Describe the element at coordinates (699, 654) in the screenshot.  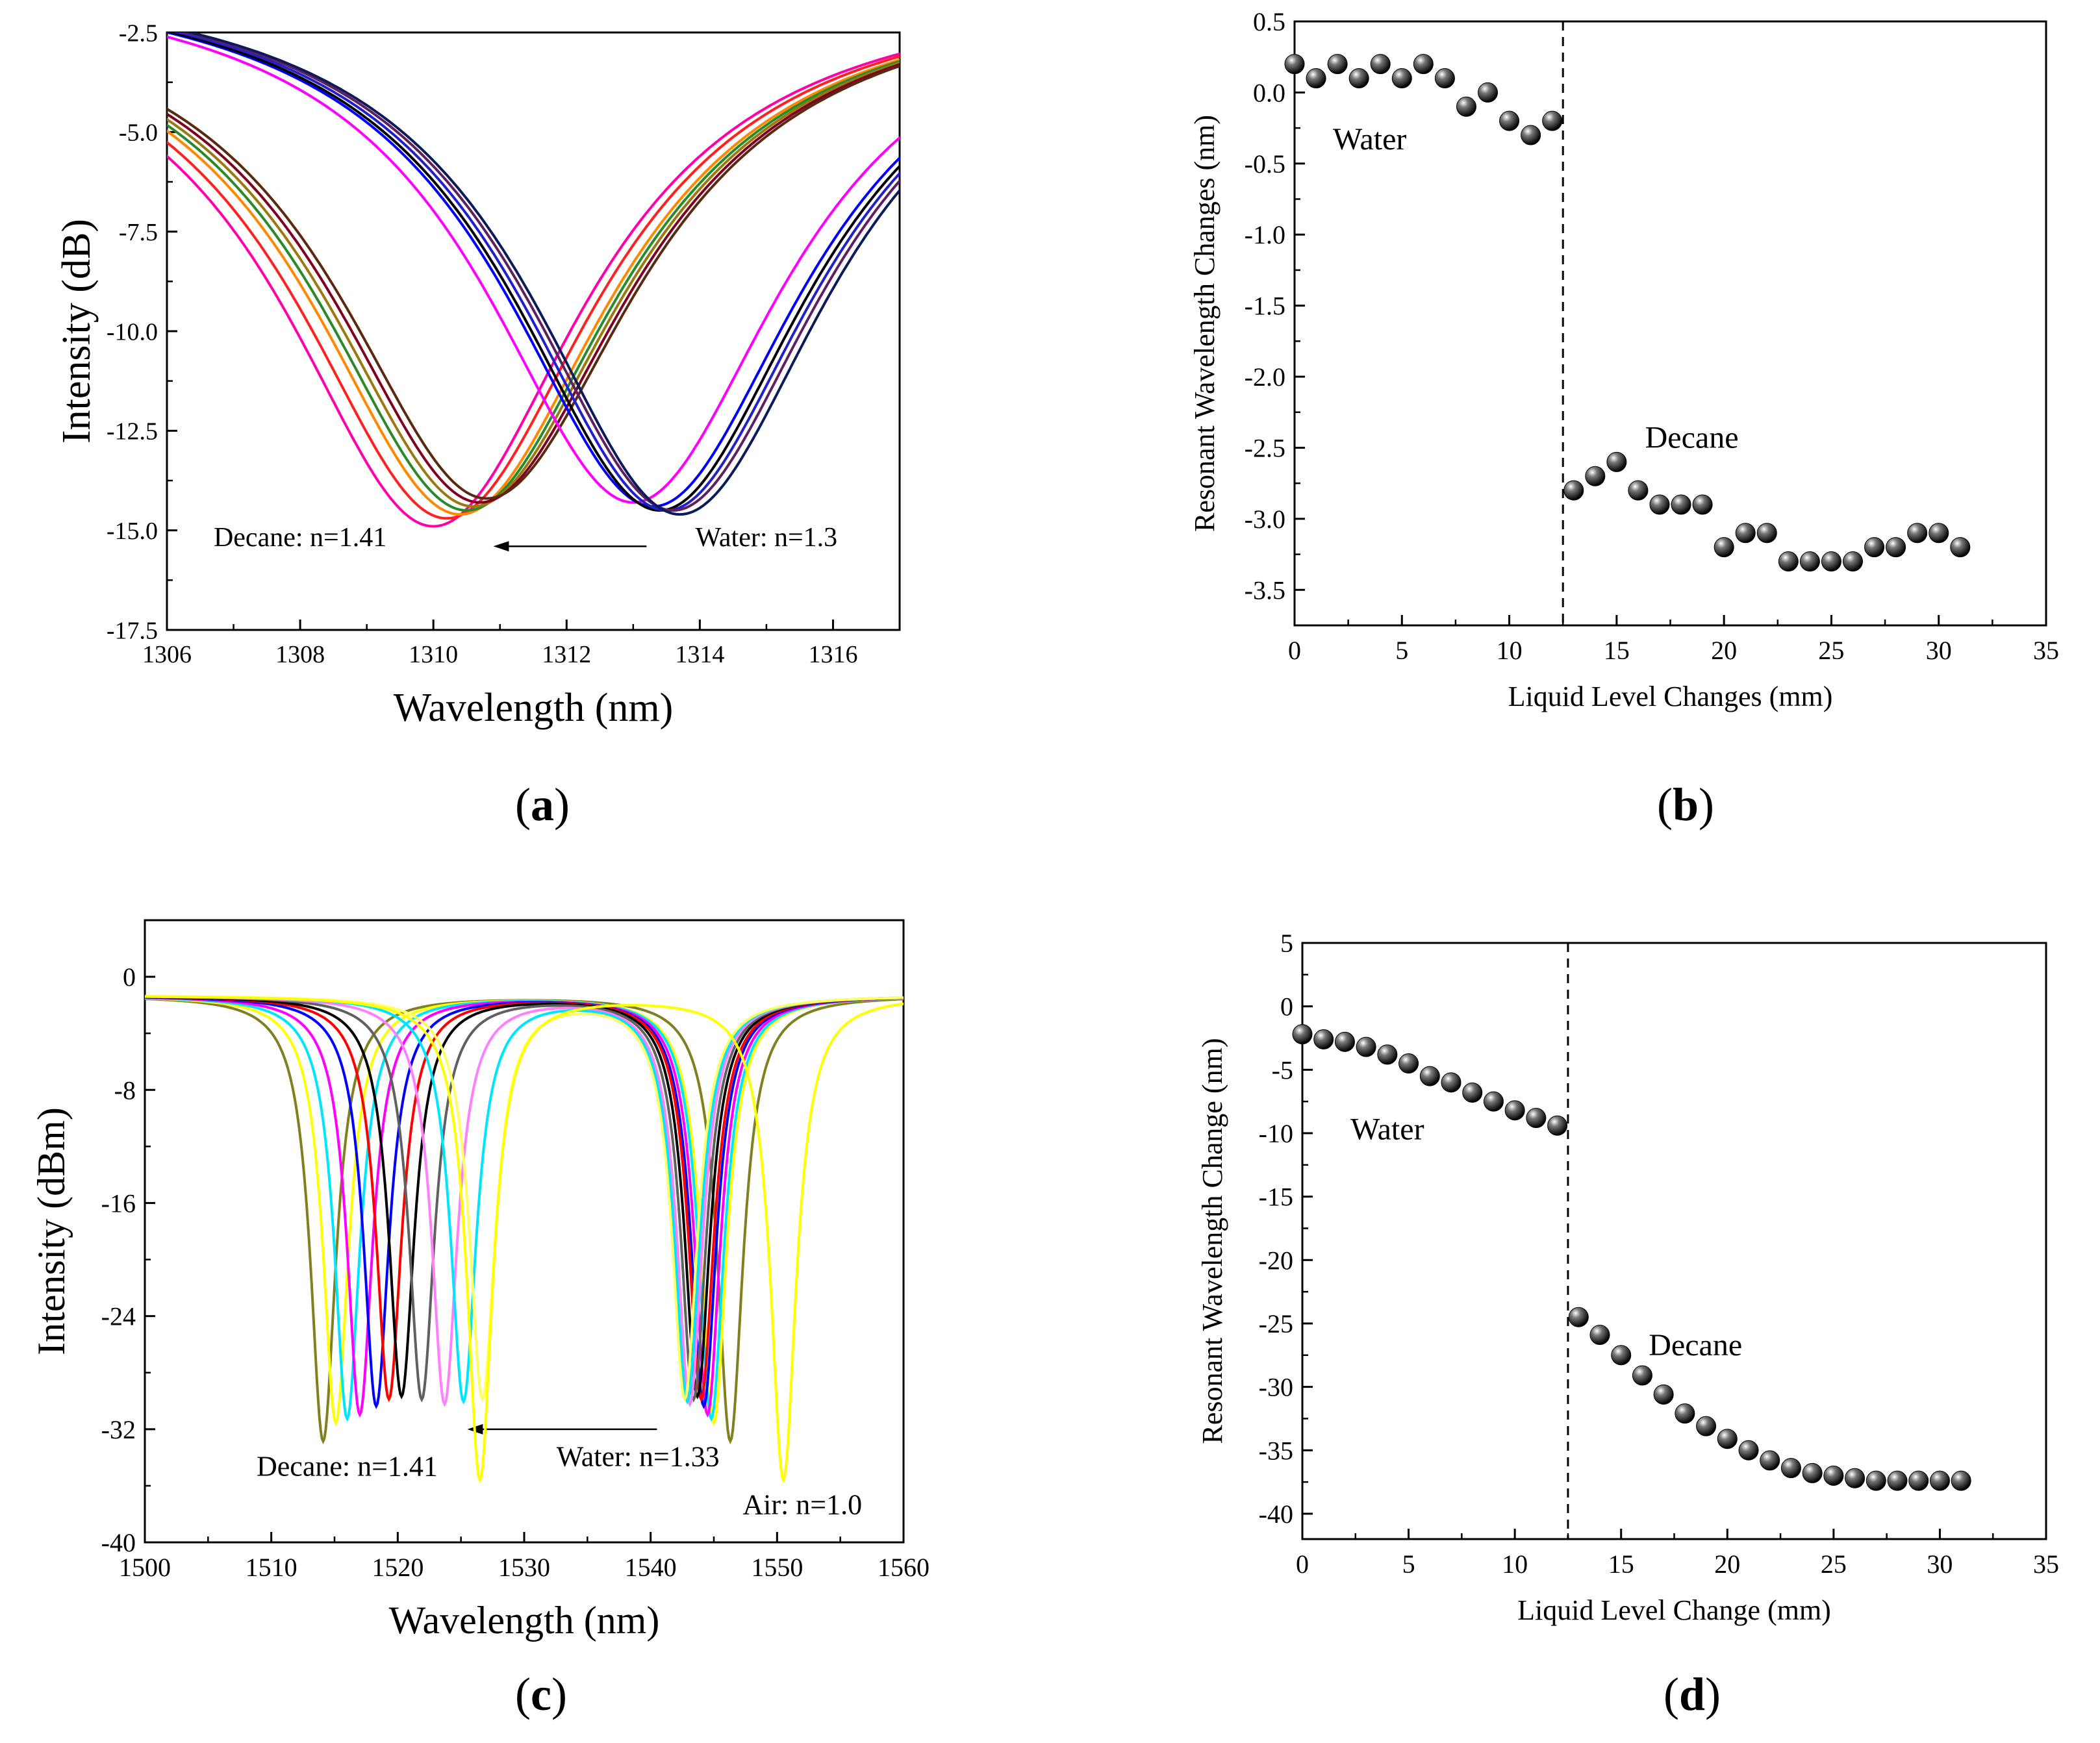
I see `x-tick-label: 1314` at that location.